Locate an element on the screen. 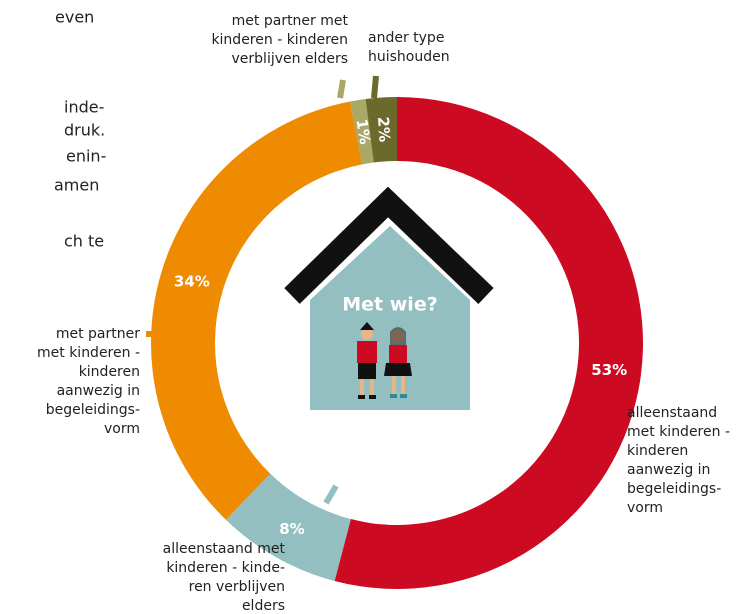  text-fragment: even is located at coordinates (74, 17).